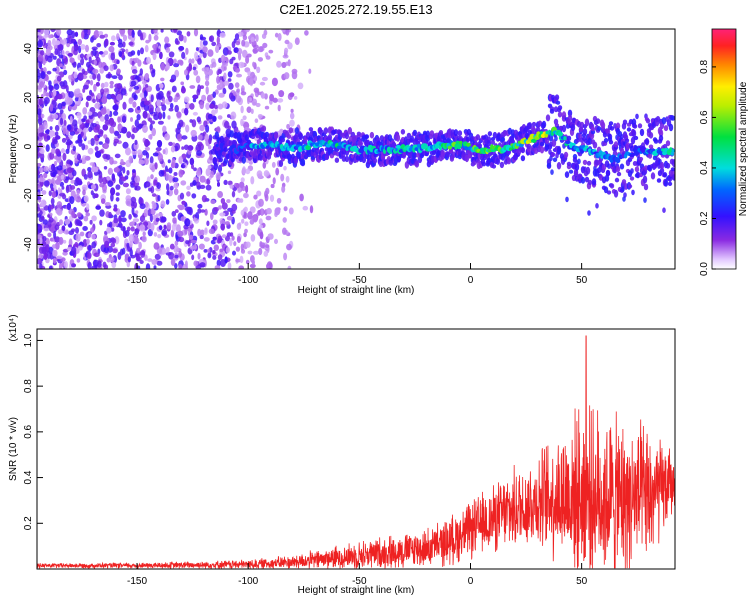  Describe the element at coordinates (623, 189) in the screenshot. I see `ridge-spread` at that location.